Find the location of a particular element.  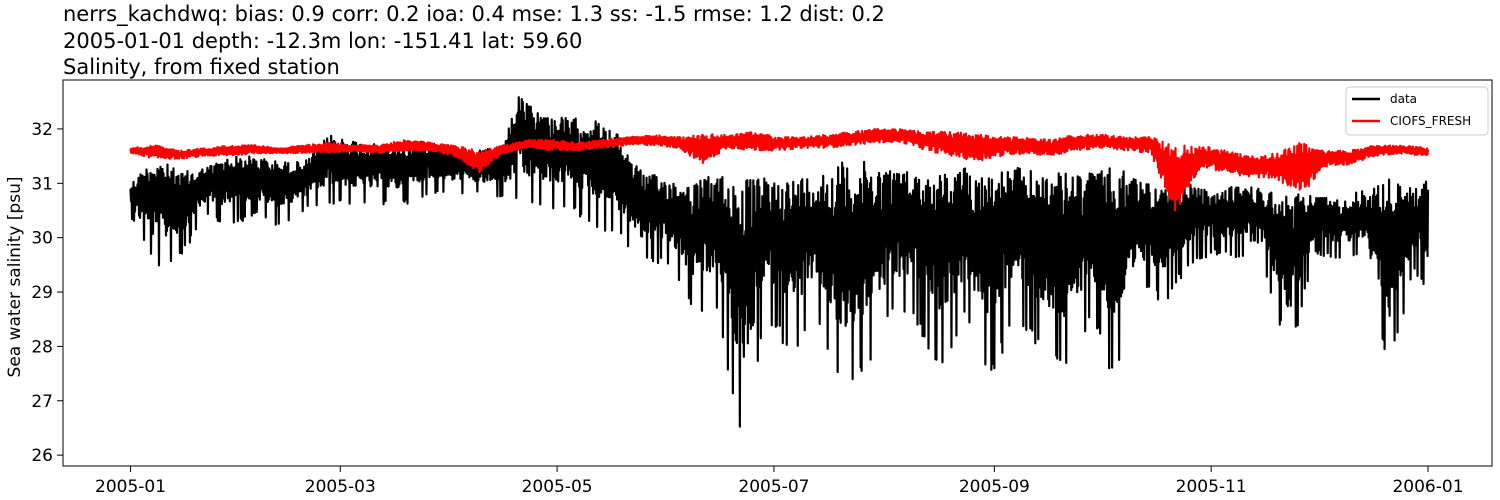

legend-label-ciofs: CIOFS_FRESH is located at coordinates (1430, 121).